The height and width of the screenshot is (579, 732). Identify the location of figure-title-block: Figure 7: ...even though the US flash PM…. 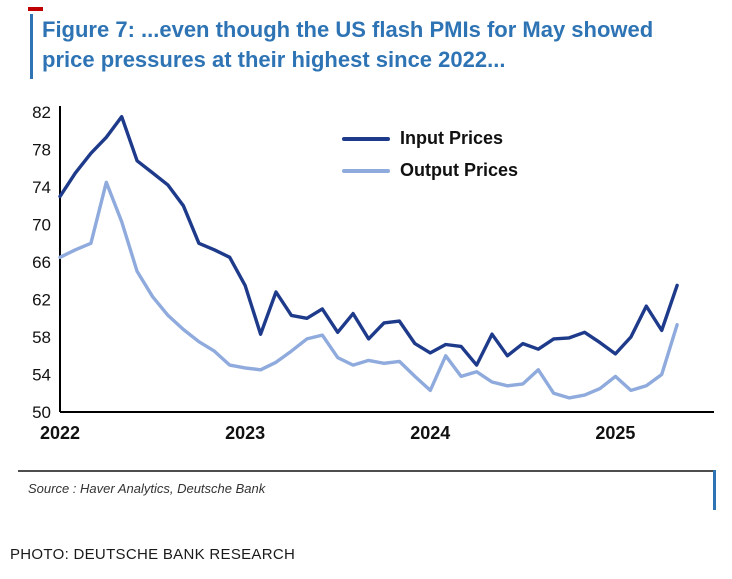
(375, 46).